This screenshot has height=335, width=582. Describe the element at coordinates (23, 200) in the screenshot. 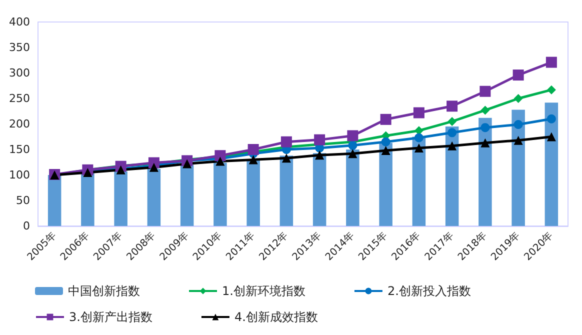

I see `y-tick-label: 50` at that location.